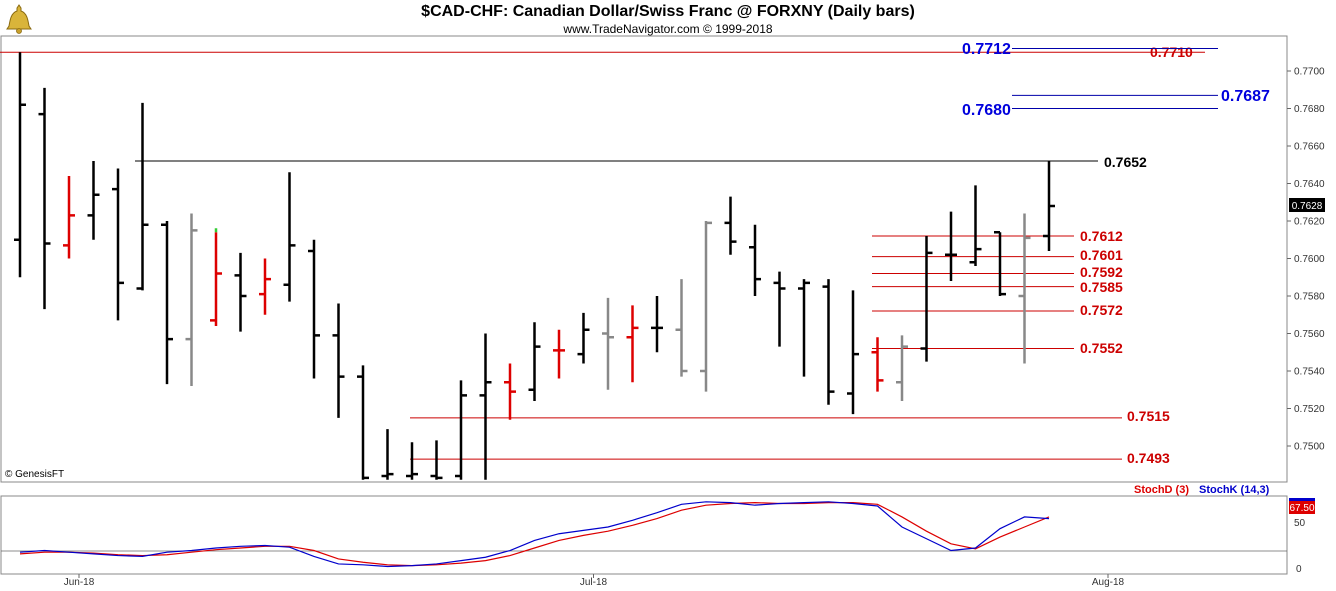 The width and height of the screenshot is (1336, 591). What do you see at coordinates (1101, 272) in the screenshot?
I see `level-label: 0.7592` at bounding box center [1101, 272].